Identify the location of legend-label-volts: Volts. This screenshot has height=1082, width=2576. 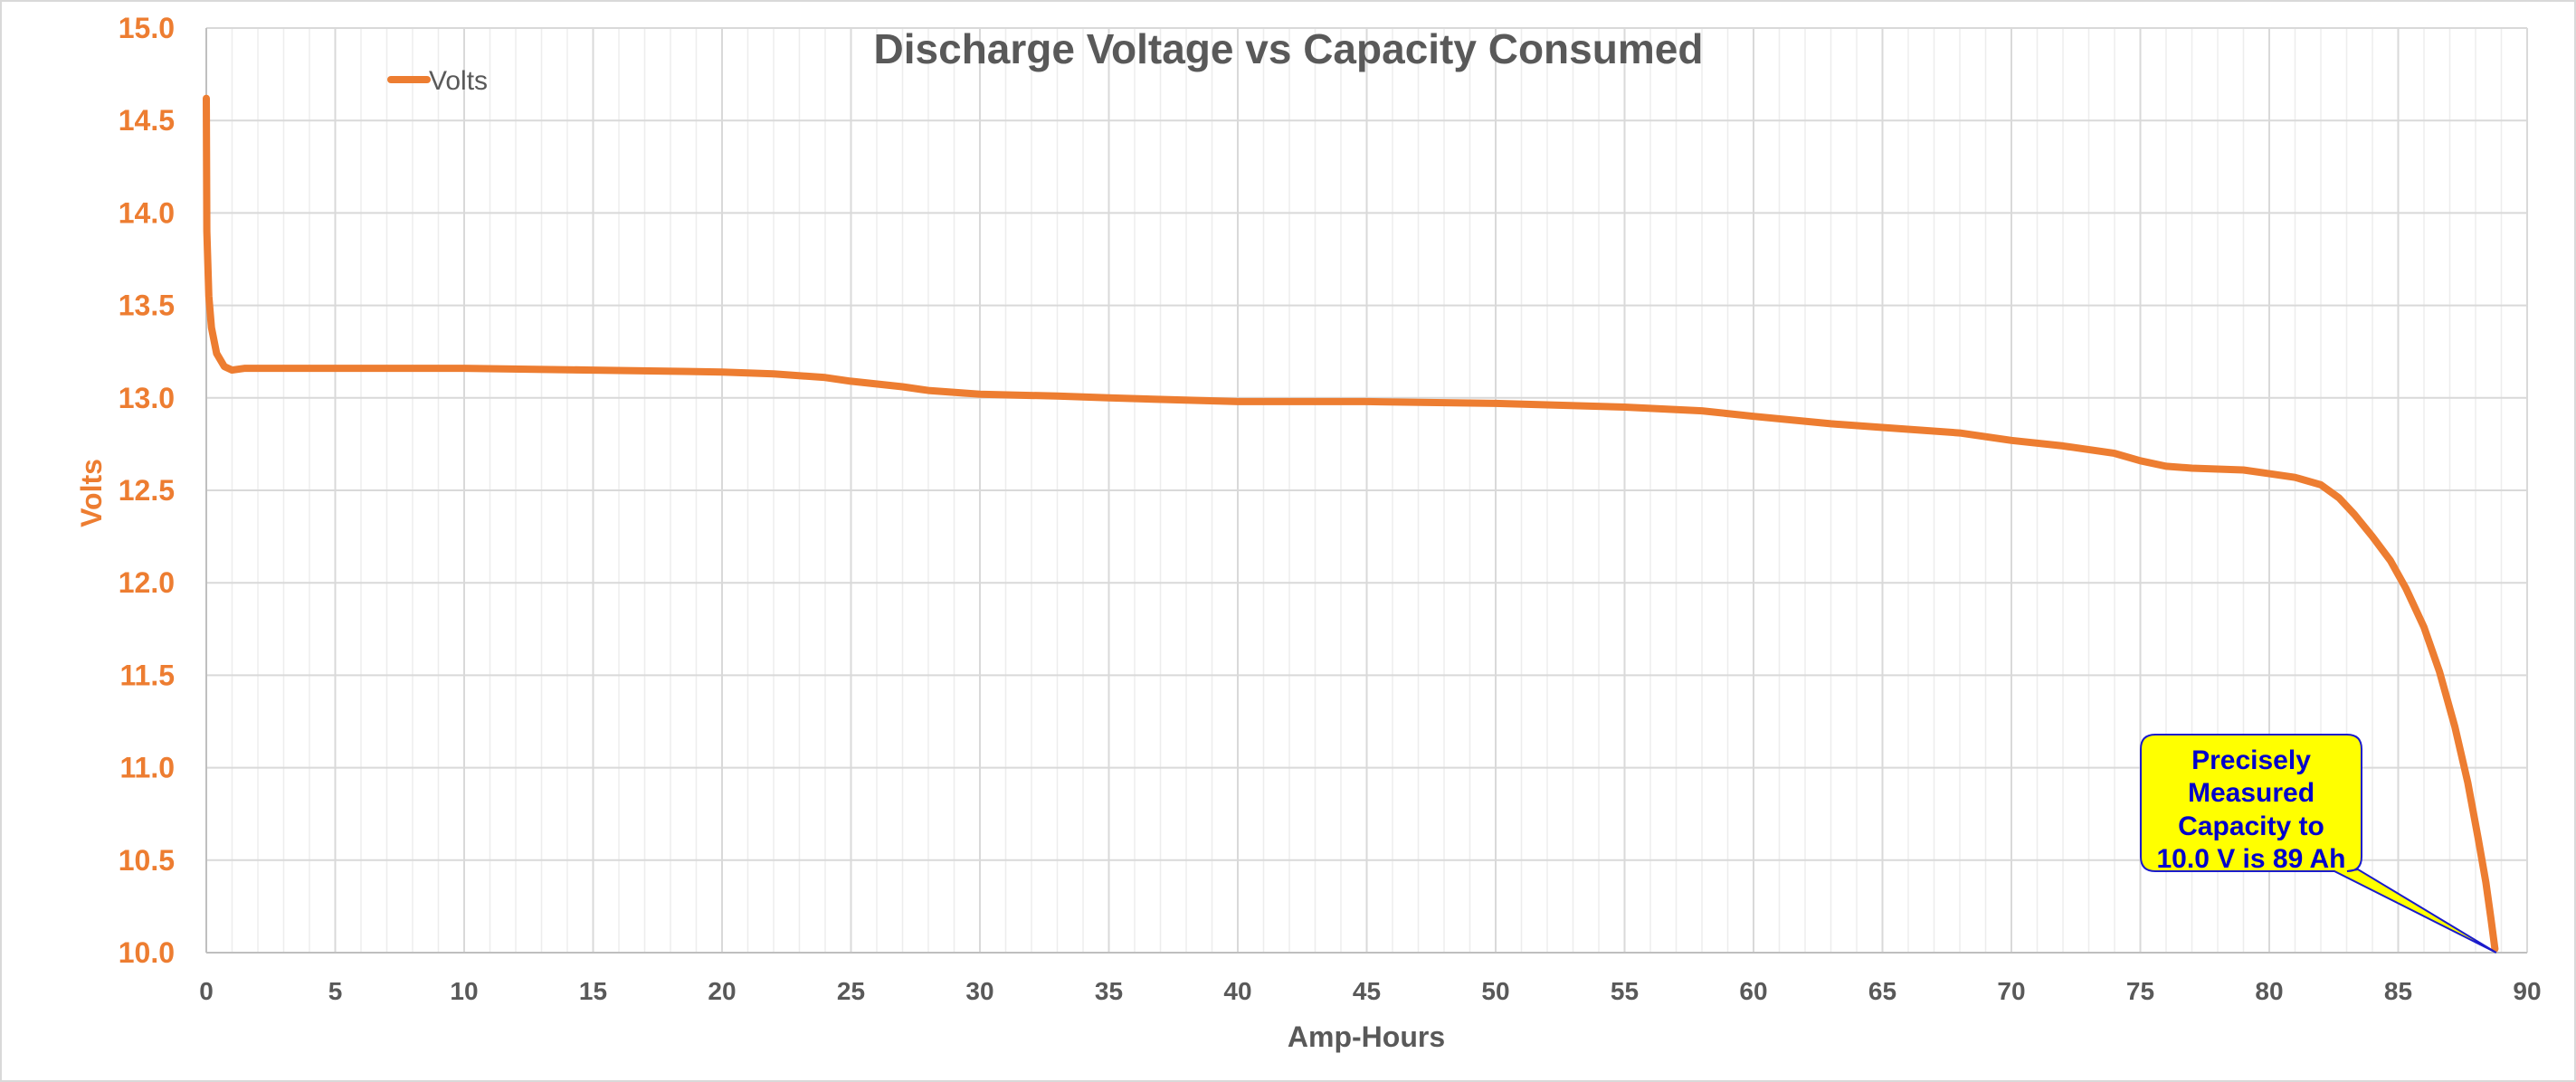
(458, 81).